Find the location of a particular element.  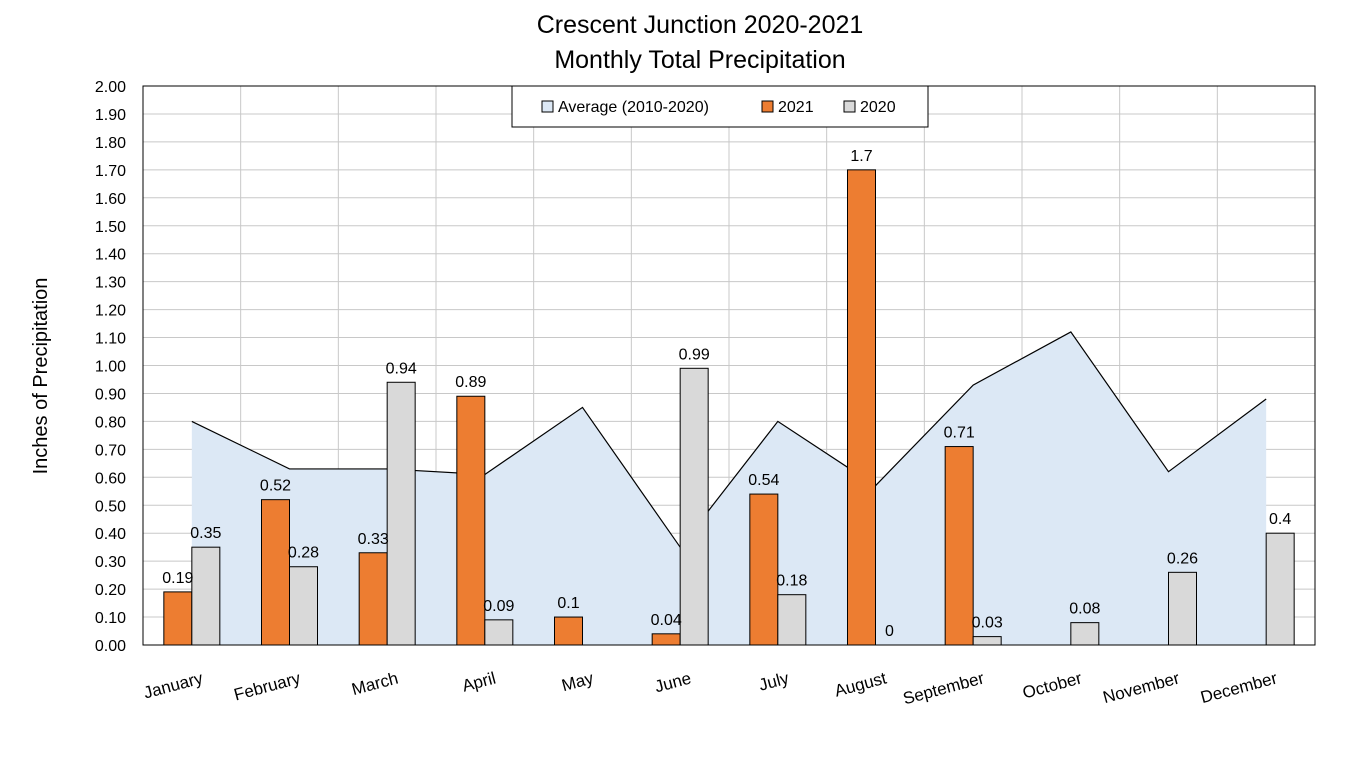

data-label-2021-march: 0.33 is located at coordinates (373, 539).